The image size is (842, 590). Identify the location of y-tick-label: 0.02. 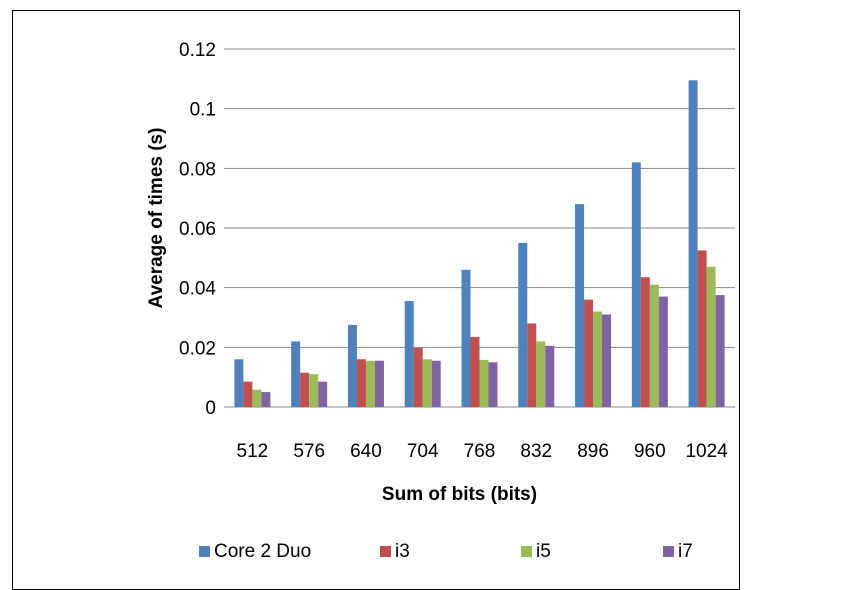
(197, 348).